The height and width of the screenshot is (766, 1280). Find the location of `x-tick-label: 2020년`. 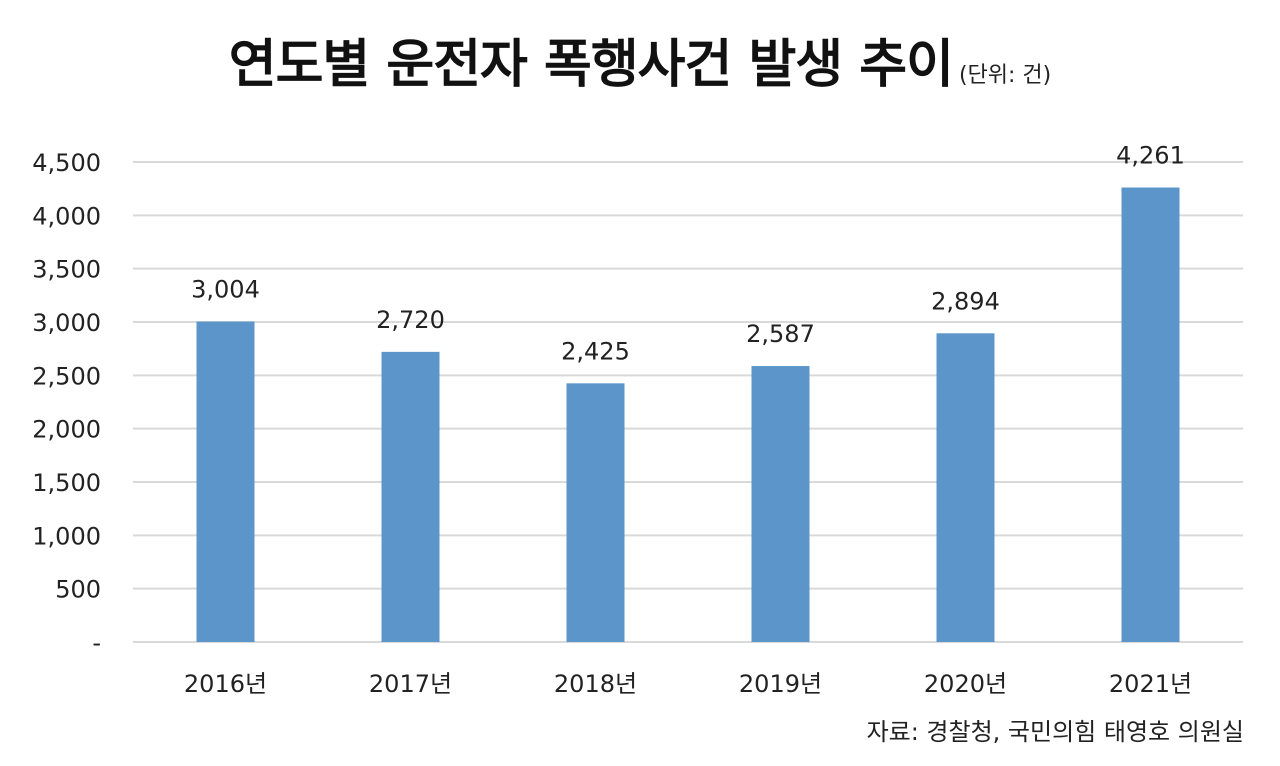

x-tick-label: 2020년 is located at coordinates (965, 684).